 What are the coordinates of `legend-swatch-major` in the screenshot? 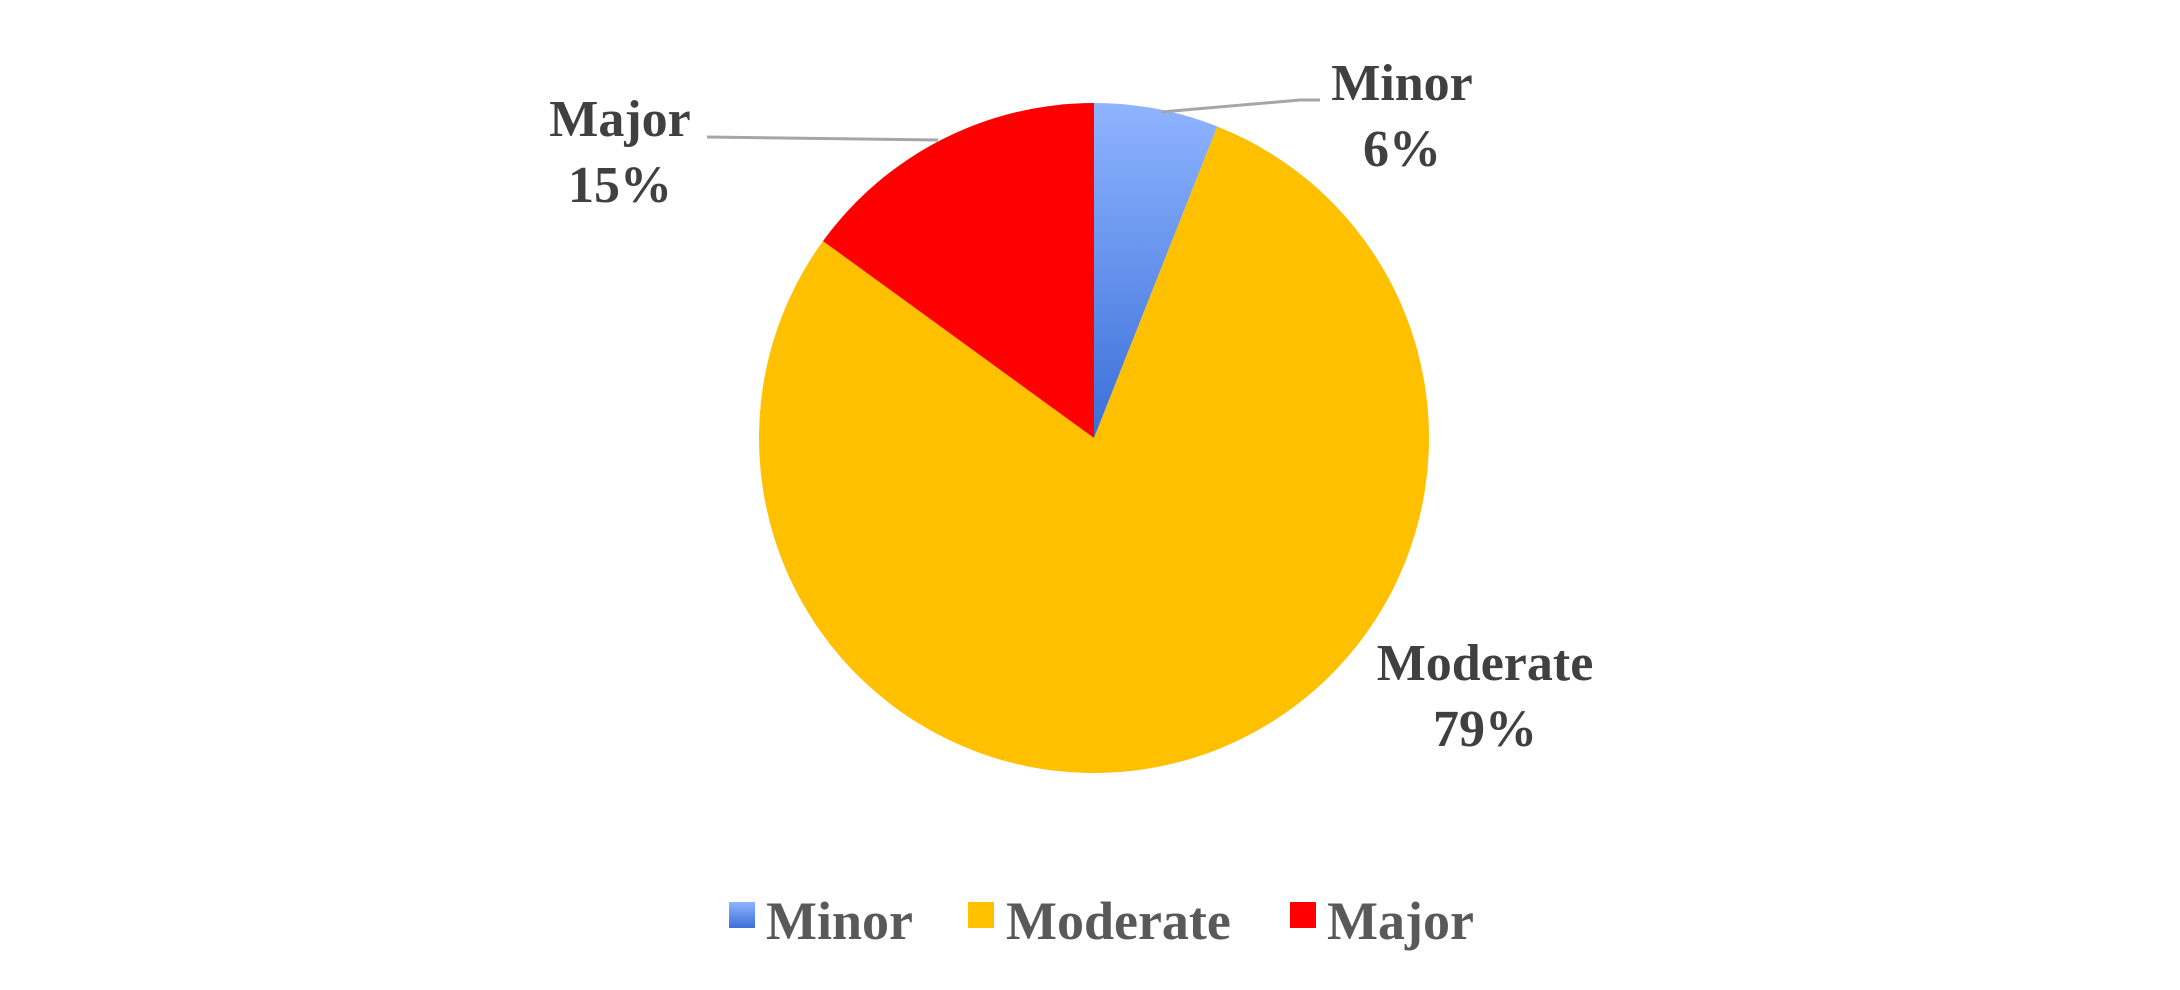 It's located at (1303, 915).